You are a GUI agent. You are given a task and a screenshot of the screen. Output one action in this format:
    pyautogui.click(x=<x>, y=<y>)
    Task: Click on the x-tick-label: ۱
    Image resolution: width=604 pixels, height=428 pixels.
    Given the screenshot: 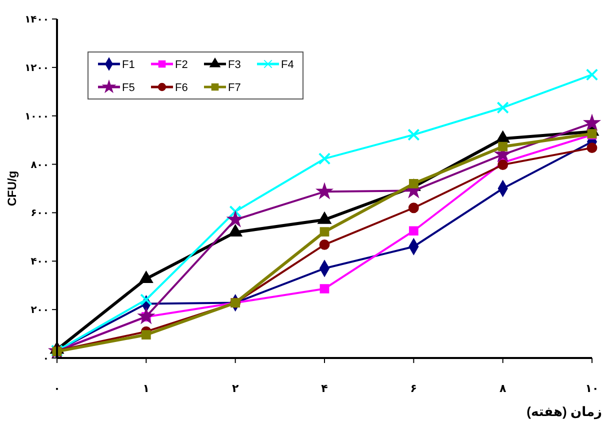 What is the action you would take?
    pyautogui.click(x=146, y=389)
    